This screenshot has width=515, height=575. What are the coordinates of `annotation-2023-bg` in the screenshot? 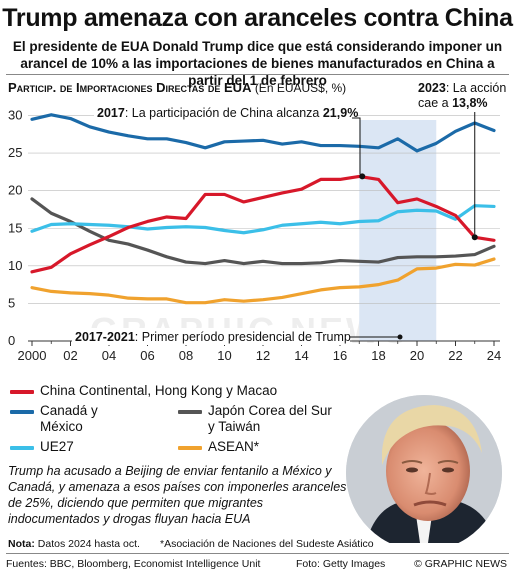 It's located at (464, 95).